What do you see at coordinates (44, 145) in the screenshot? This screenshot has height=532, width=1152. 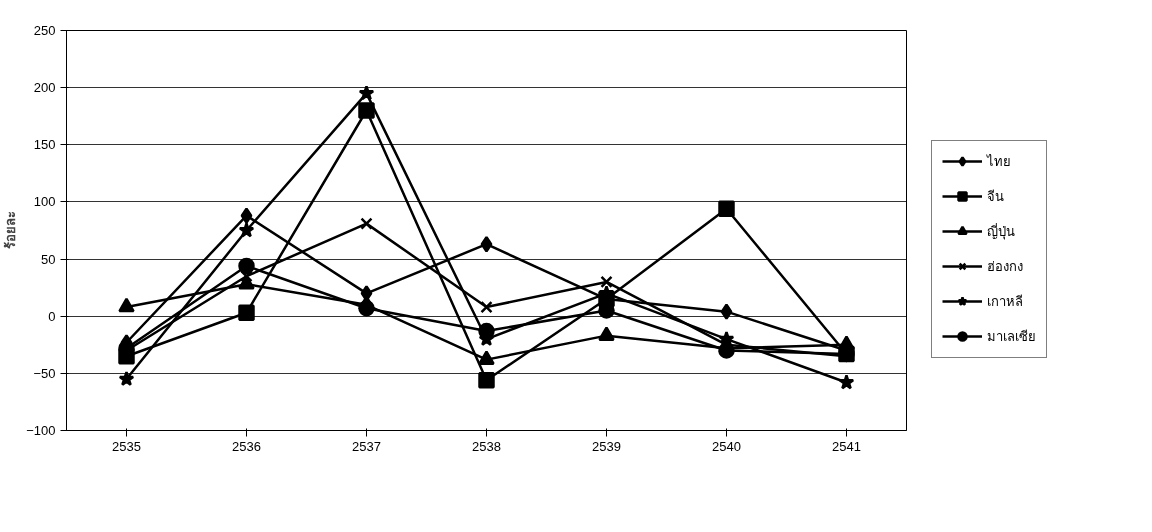 I see `y-tick-label: 150` at bounding box center [44, 145].